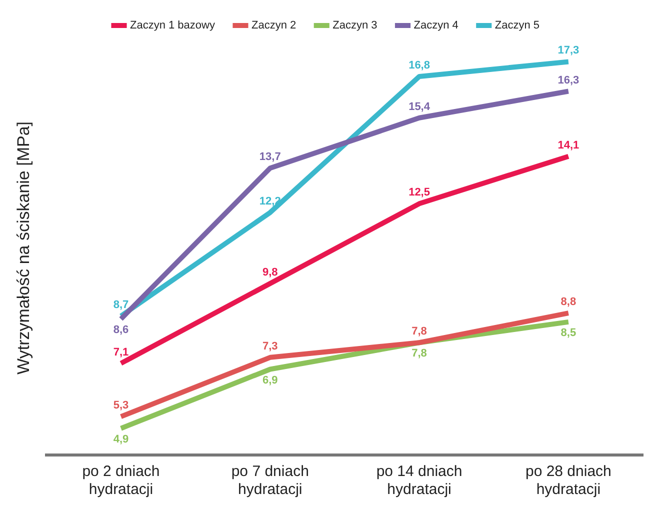  What do you see at coordinates (270, 480) in the screenshot?
I see `x-tick-label: po 7 dniach hydratacji` at bounding box center [270, 480].